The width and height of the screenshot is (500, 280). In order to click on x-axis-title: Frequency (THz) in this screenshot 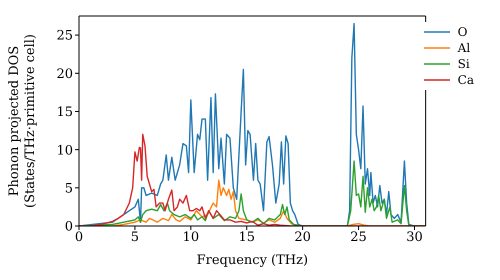, I will do `click(252, 260)`.